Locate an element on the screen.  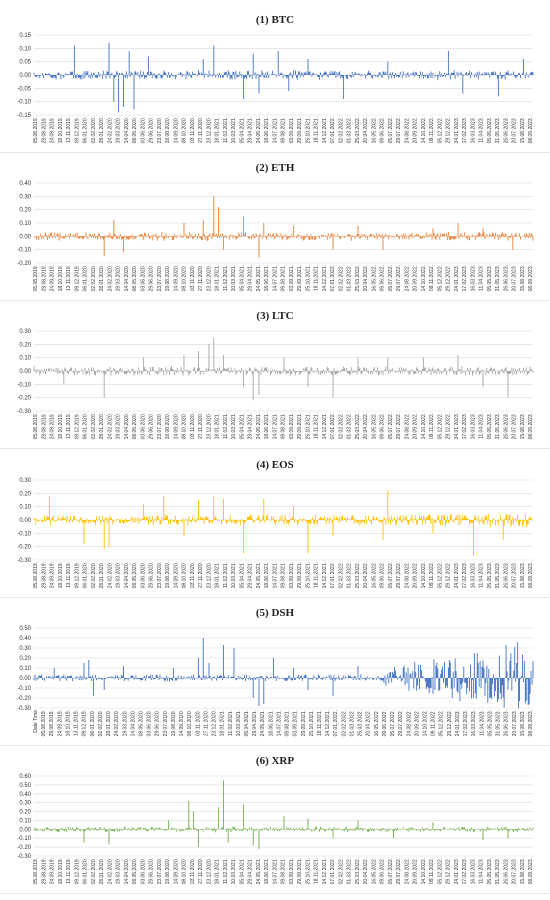
x-tick-label: 27.11.2020. is located at coordinates (201, 426).